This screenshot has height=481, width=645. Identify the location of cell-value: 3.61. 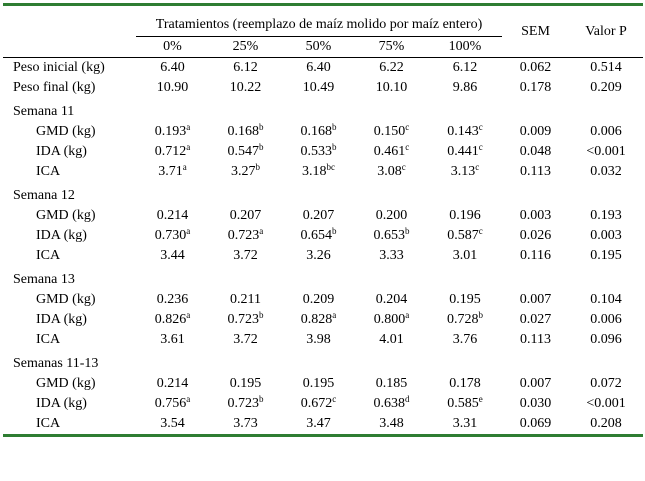
(172, 339).